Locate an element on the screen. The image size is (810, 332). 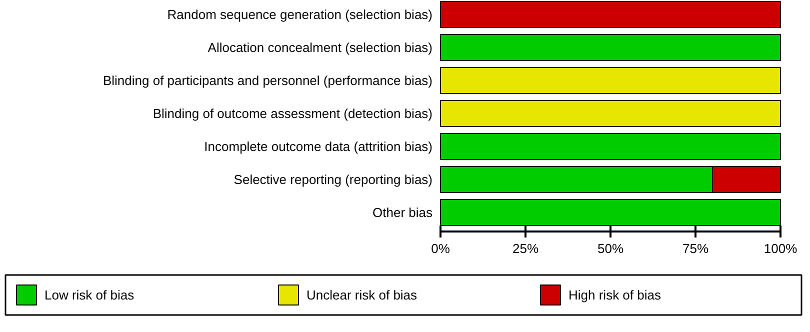
y-tick-label: Incomplete outcome data (attrition bias) is located at coordinates (318, 146).